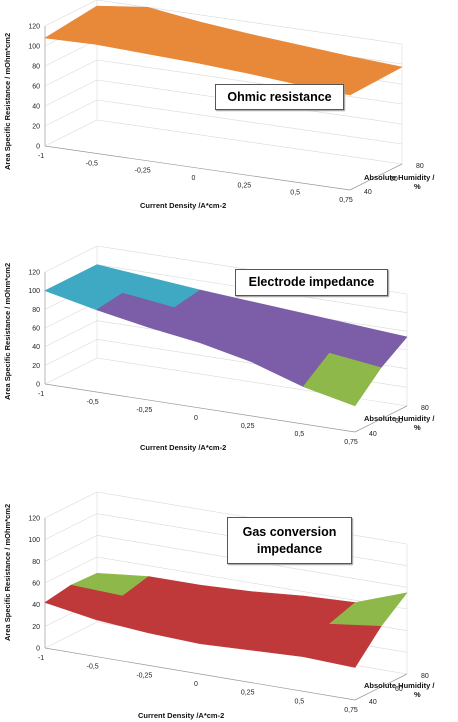 This screenshot has height=722, width=458. What do you see at coordinates (289, 531) in the screenshot?
I see `chart-title-line1: Gas conversion` at bounding box center [289, 531].